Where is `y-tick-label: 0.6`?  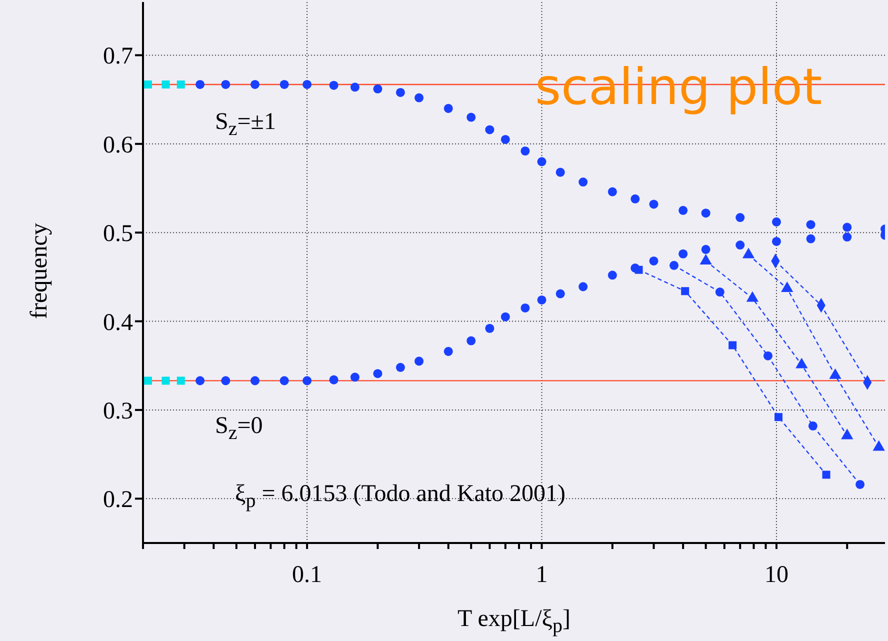 y-tick-label: 0.6 is located at coordinates (118, 145).